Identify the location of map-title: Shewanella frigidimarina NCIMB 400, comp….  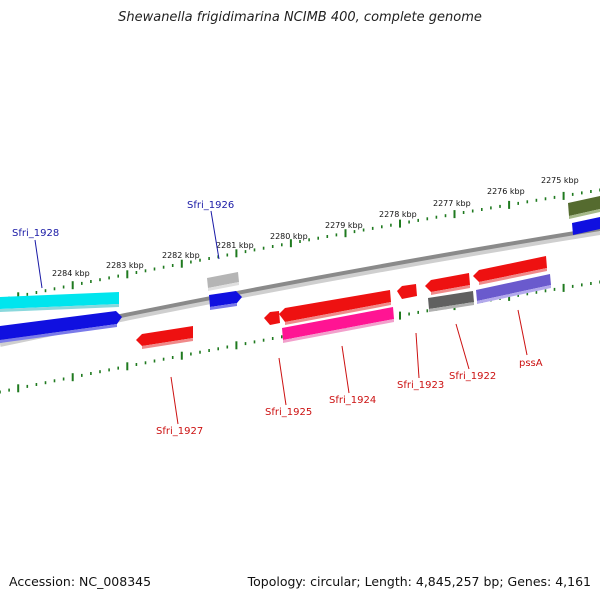
(300, 17).